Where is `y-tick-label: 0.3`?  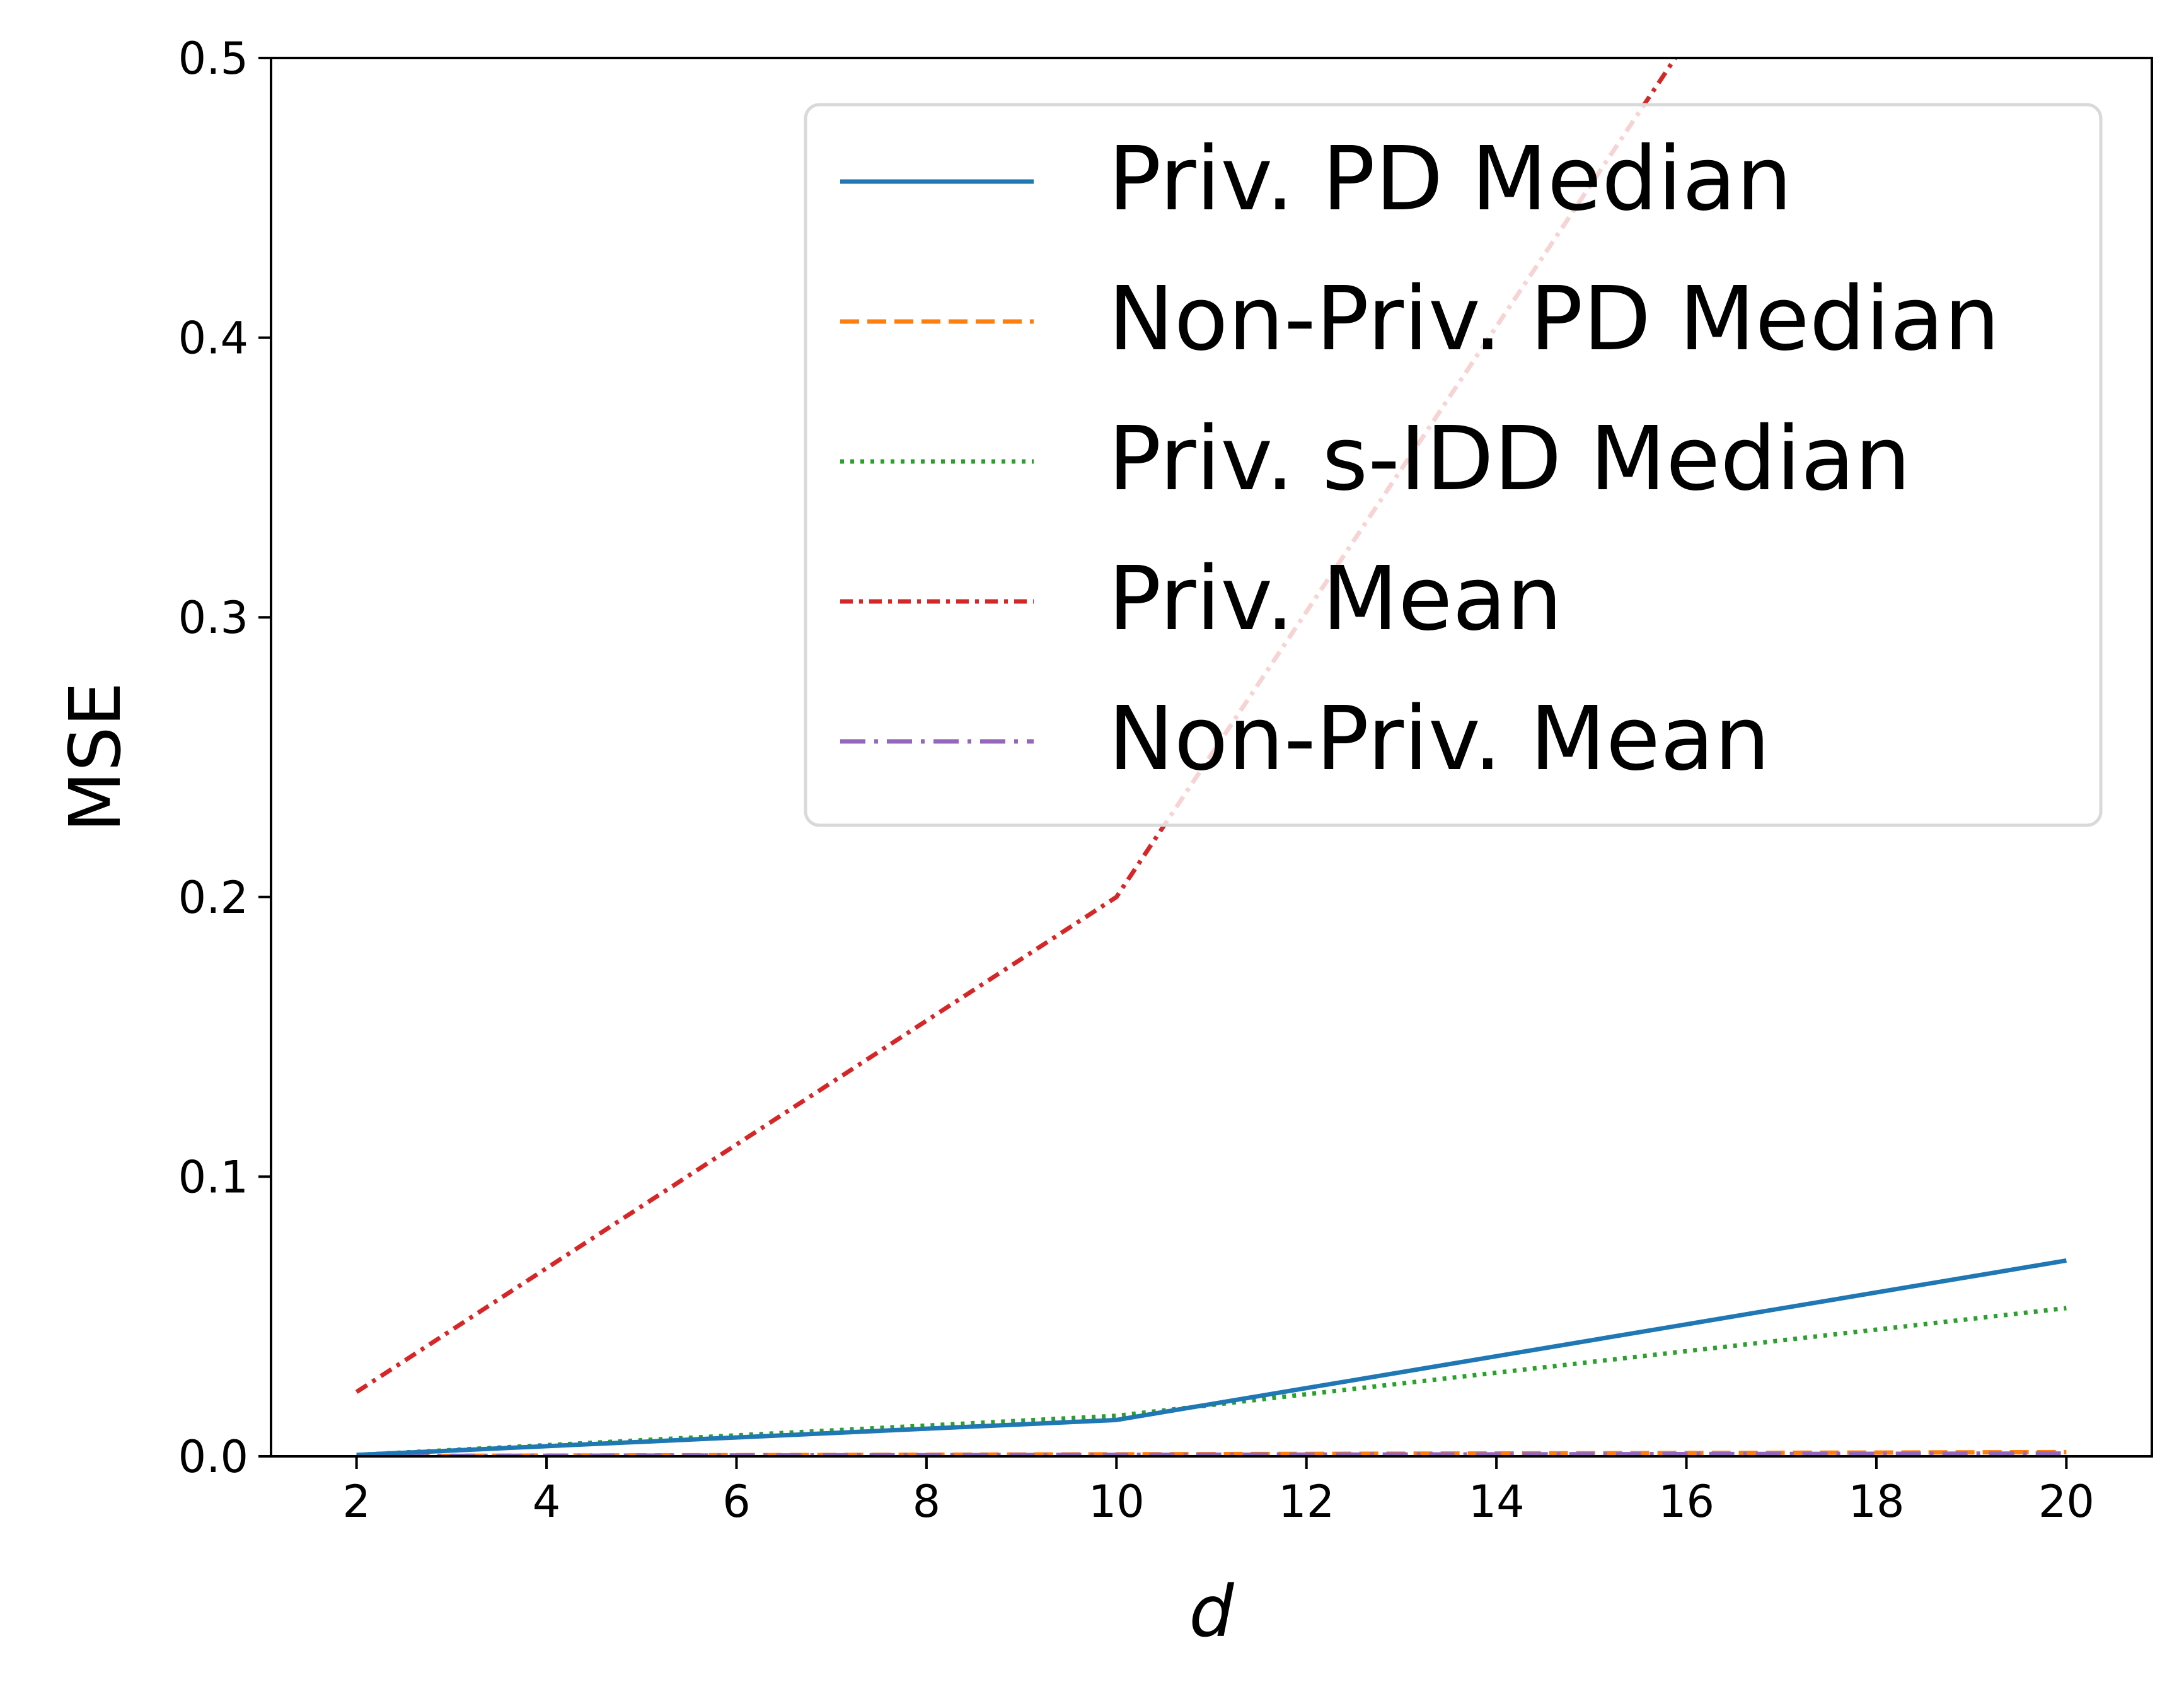
y-tick-label: 0.3 is located at coordinates (213, 618).